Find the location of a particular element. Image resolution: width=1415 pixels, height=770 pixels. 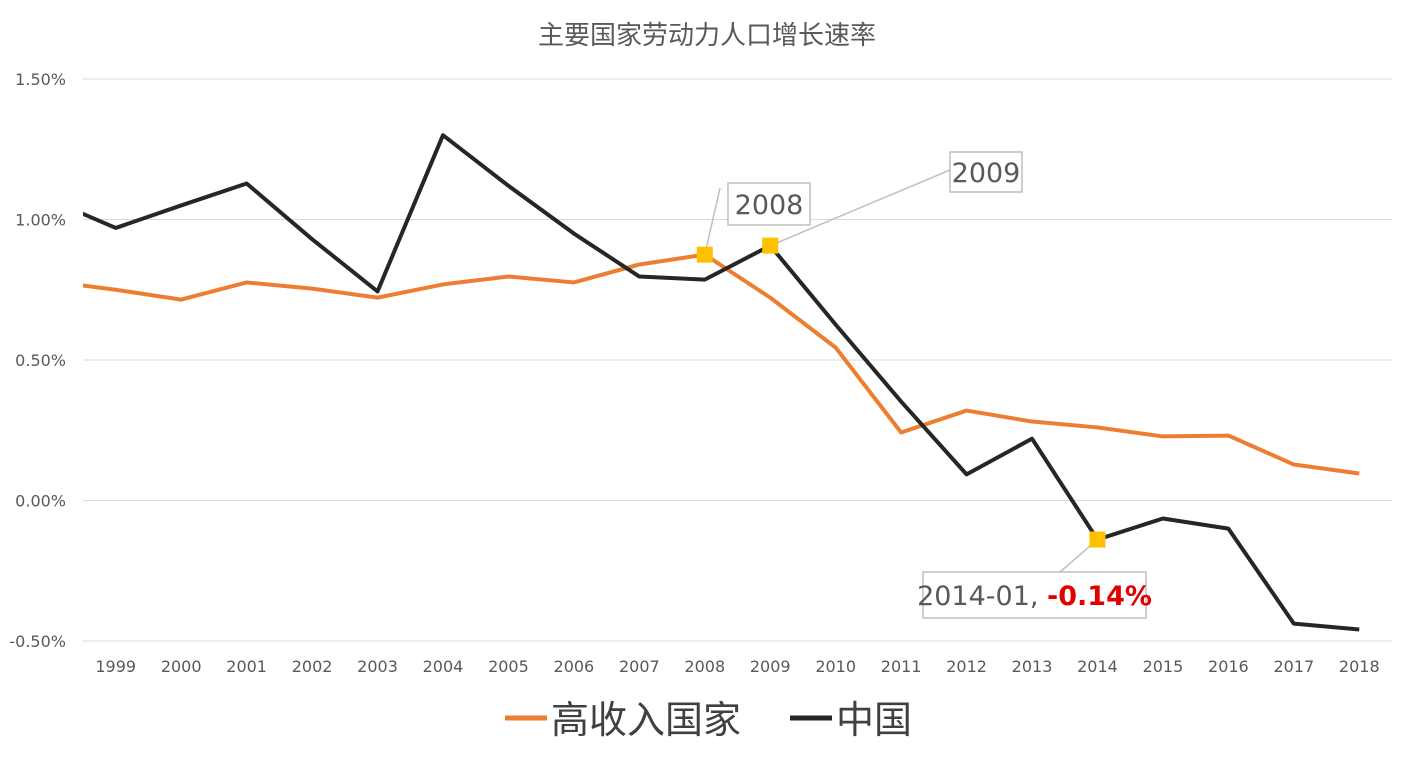

x-tick-label: 2017 is located at coordinates (1293, 666).